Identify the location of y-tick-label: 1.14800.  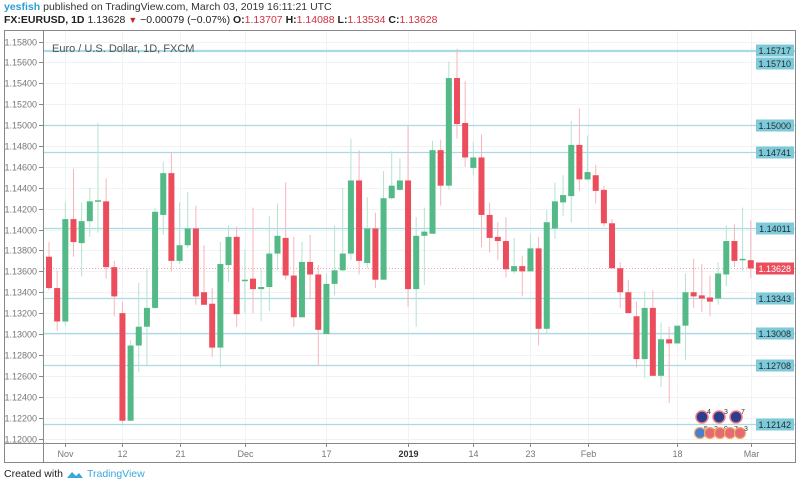
(20, 147).